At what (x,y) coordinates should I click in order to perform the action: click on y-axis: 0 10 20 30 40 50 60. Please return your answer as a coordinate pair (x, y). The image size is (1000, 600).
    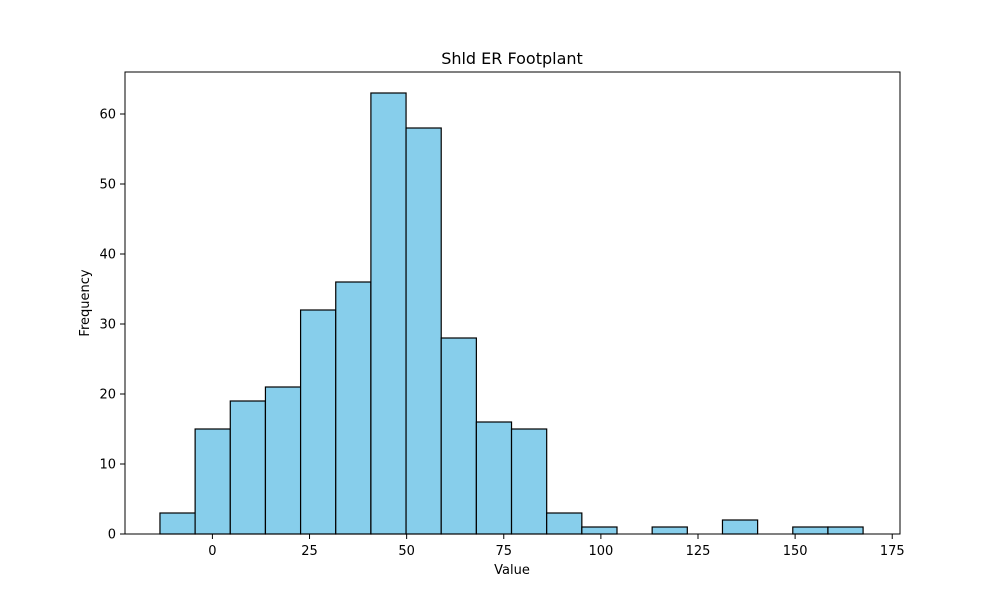
    Looking at the image, I should click on (112, 325).